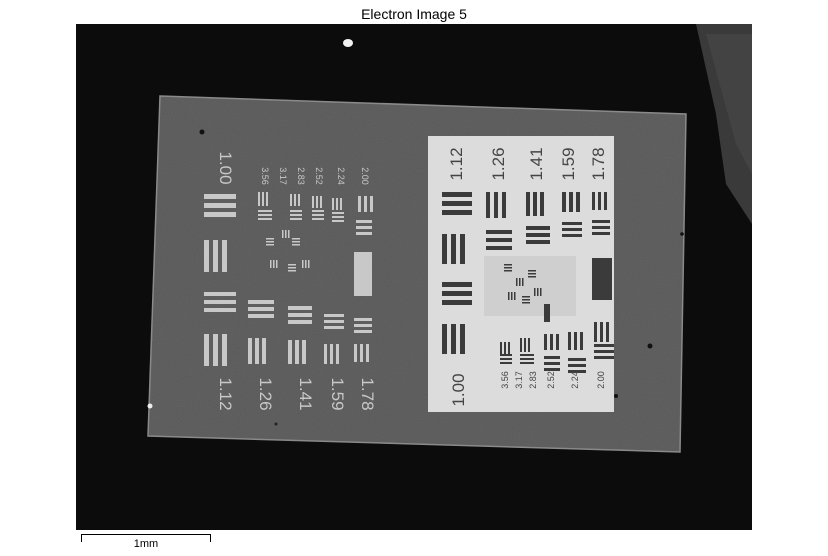  Describe the element at coordinates (348, 43) in the screenshot. I see `particle` at that location.